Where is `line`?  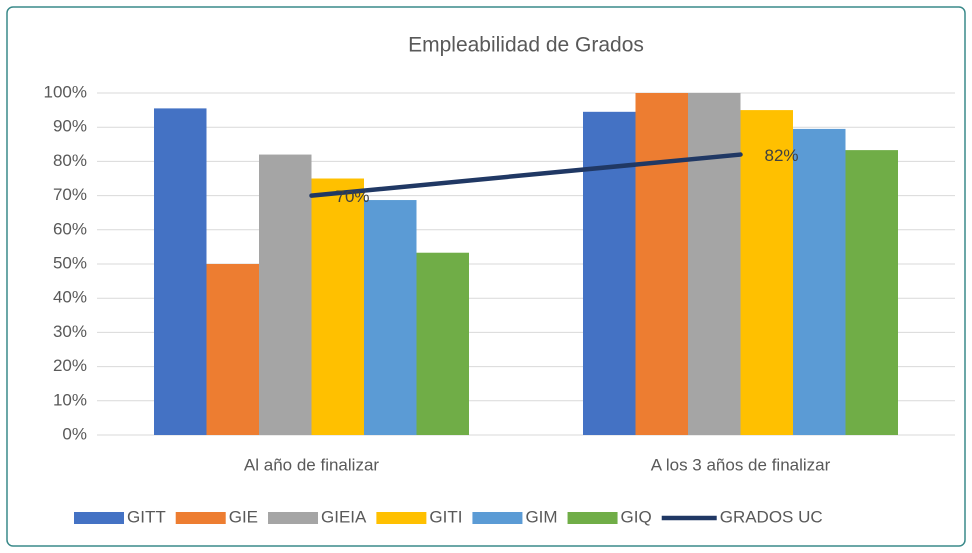 line is located at coordinates (526, 175).